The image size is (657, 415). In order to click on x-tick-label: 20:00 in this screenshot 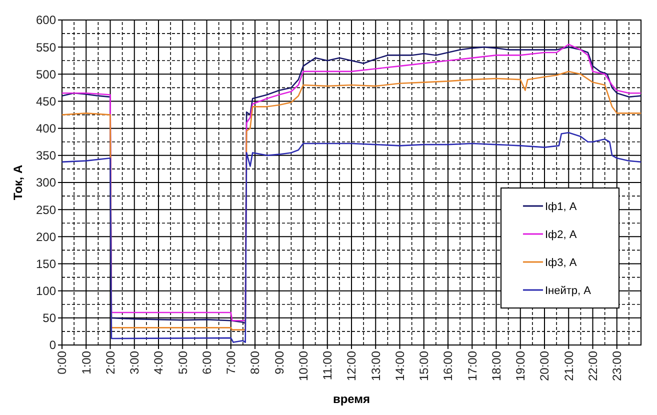, I will do `click(545, 366)`.